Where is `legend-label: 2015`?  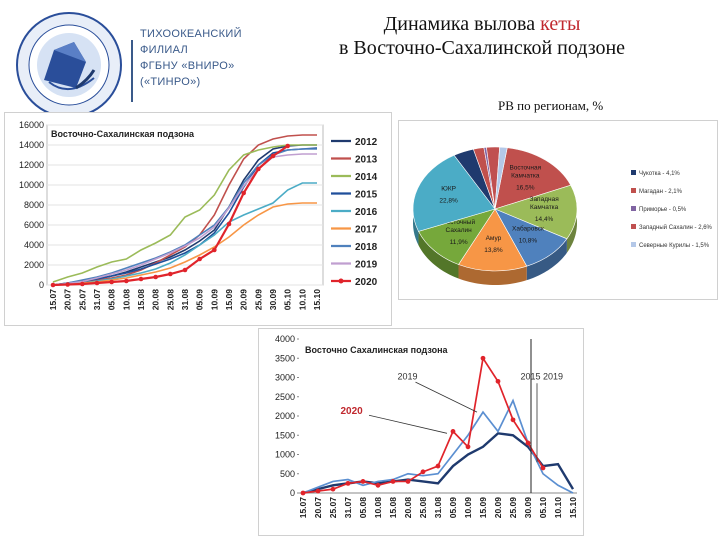
legend-label: 2015 is located at coordinates (366, 195).